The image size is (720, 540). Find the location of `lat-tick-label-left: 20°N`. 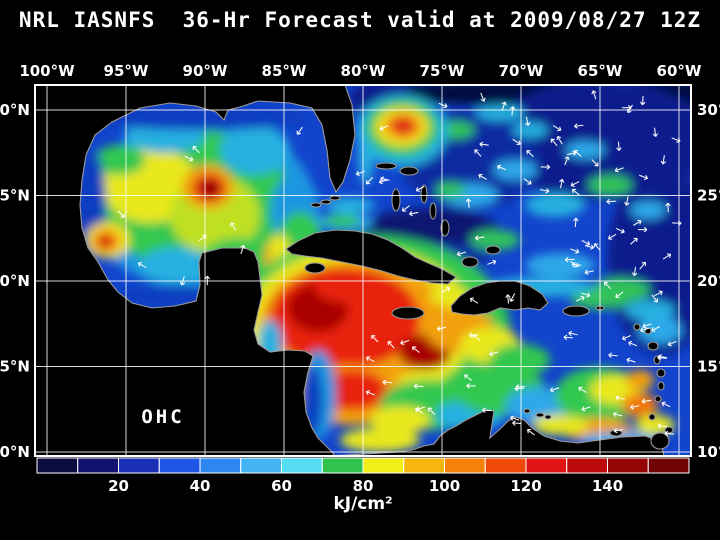

lat-tick-label-left: 20°N is located at coordinates (15, 281).